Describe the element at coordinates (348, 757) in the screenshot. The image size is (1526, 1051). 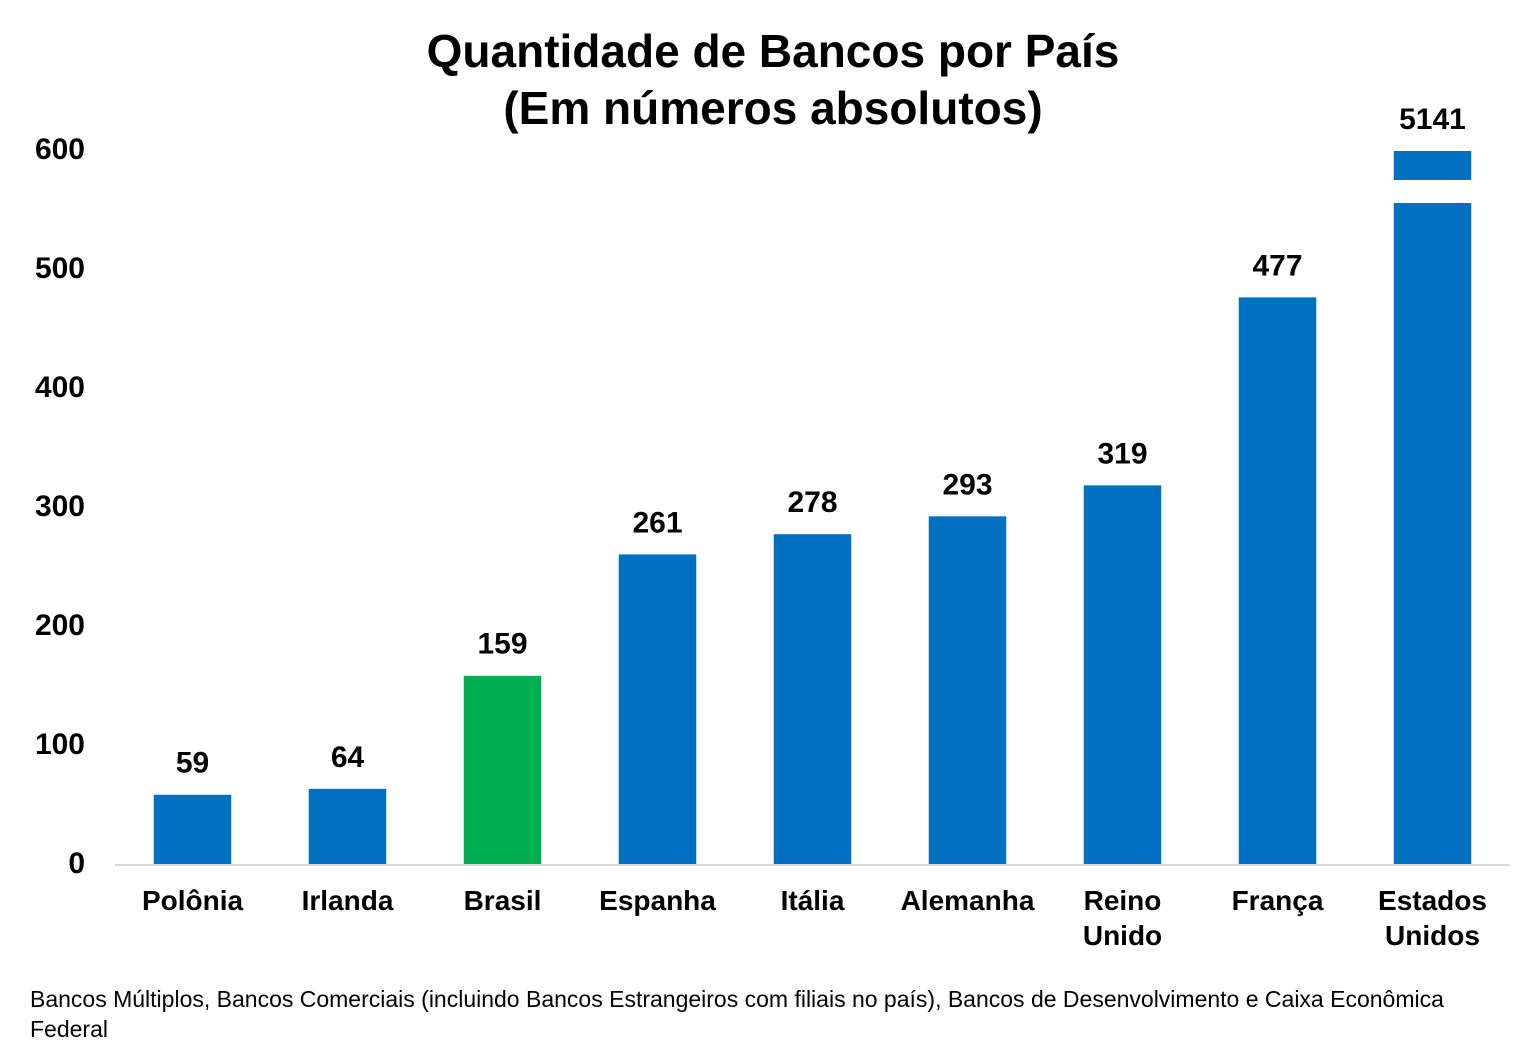
I see `value-label: 64` at that location.